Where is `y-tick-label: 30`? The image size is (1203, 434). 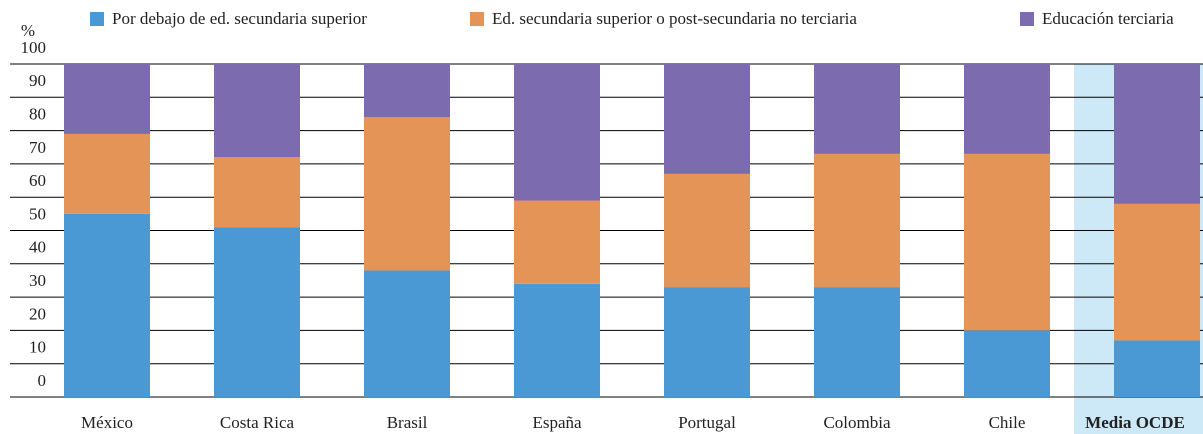 y-tick-label: 30 is located at coordinates (37, 280).